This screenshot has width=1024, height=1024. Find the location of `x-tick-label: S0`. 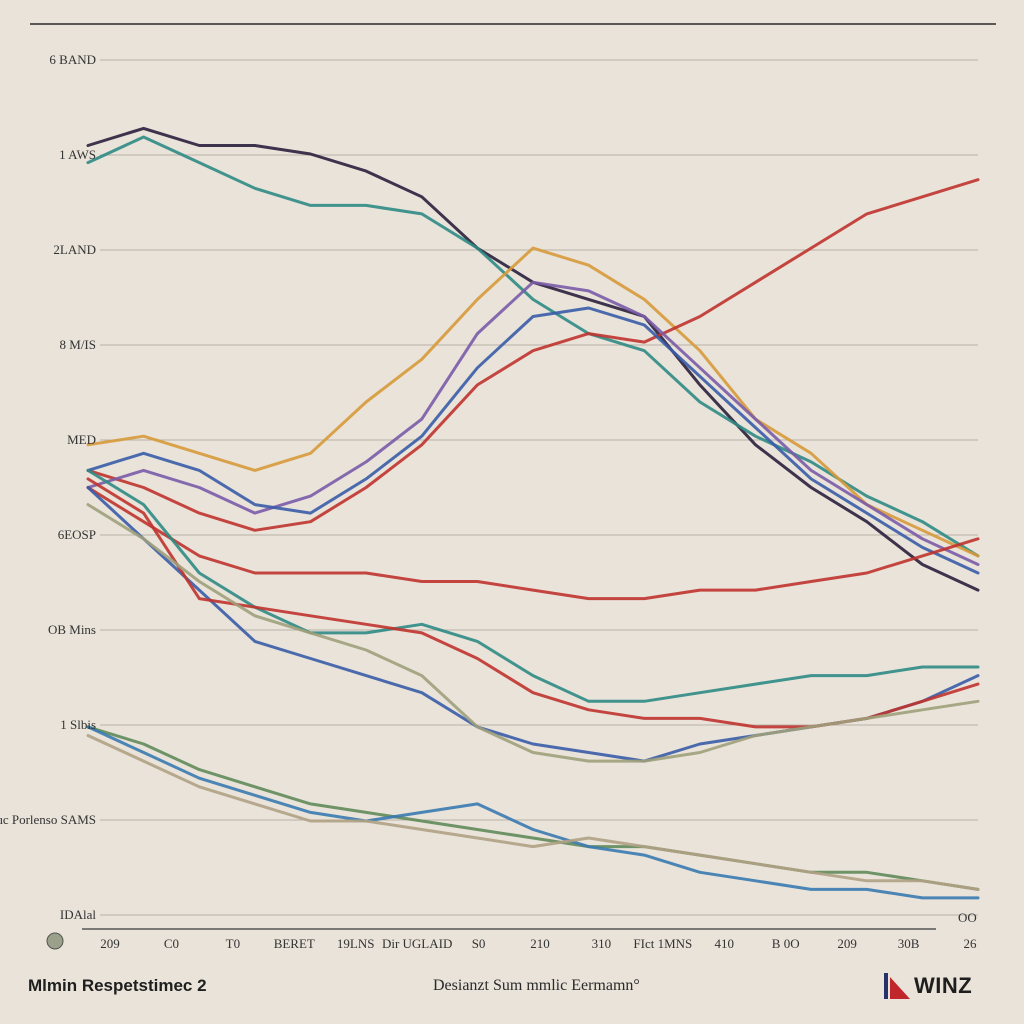

x-tick-label: S0 is located at coordinates (479, 943).